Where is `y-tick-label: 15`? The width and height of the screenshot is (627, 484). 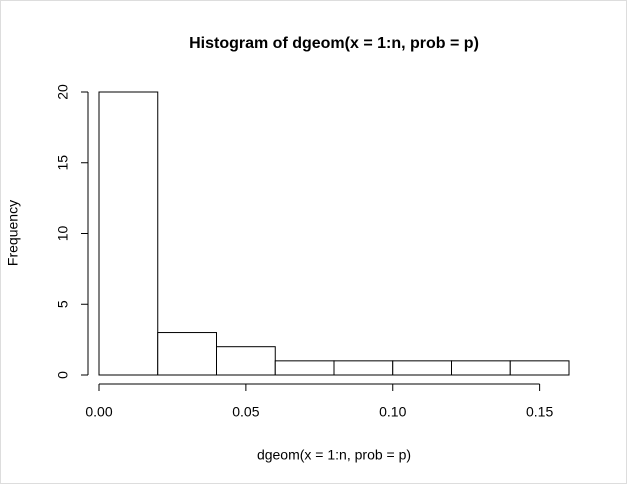 y-tick-label: 15 is located at coordinates (63, 163).